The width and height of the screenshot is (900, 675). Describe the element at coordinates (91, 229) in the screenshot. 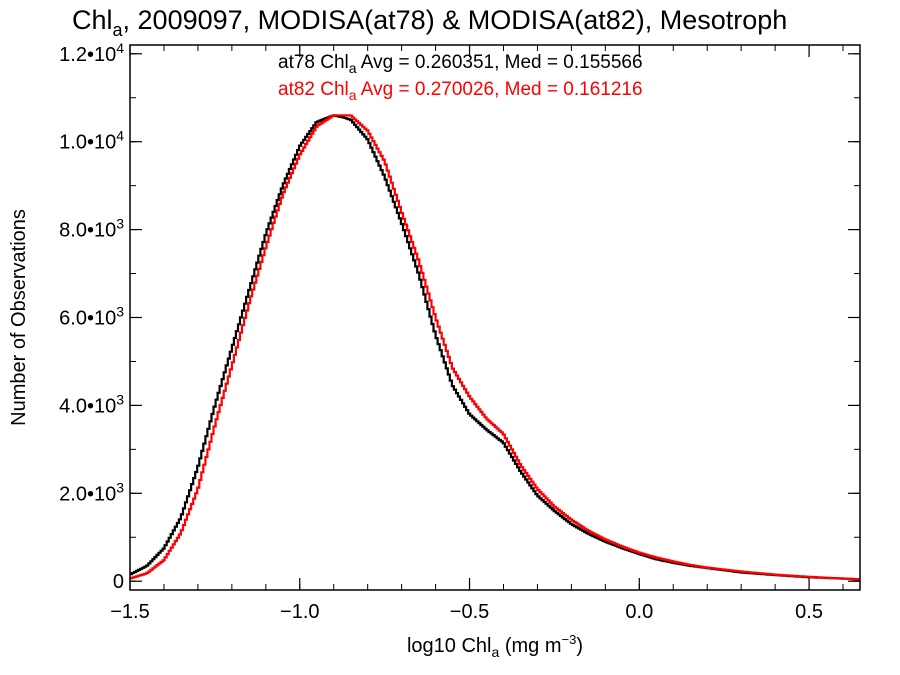

I see `y-tick-label: 8.0•103` at that location.